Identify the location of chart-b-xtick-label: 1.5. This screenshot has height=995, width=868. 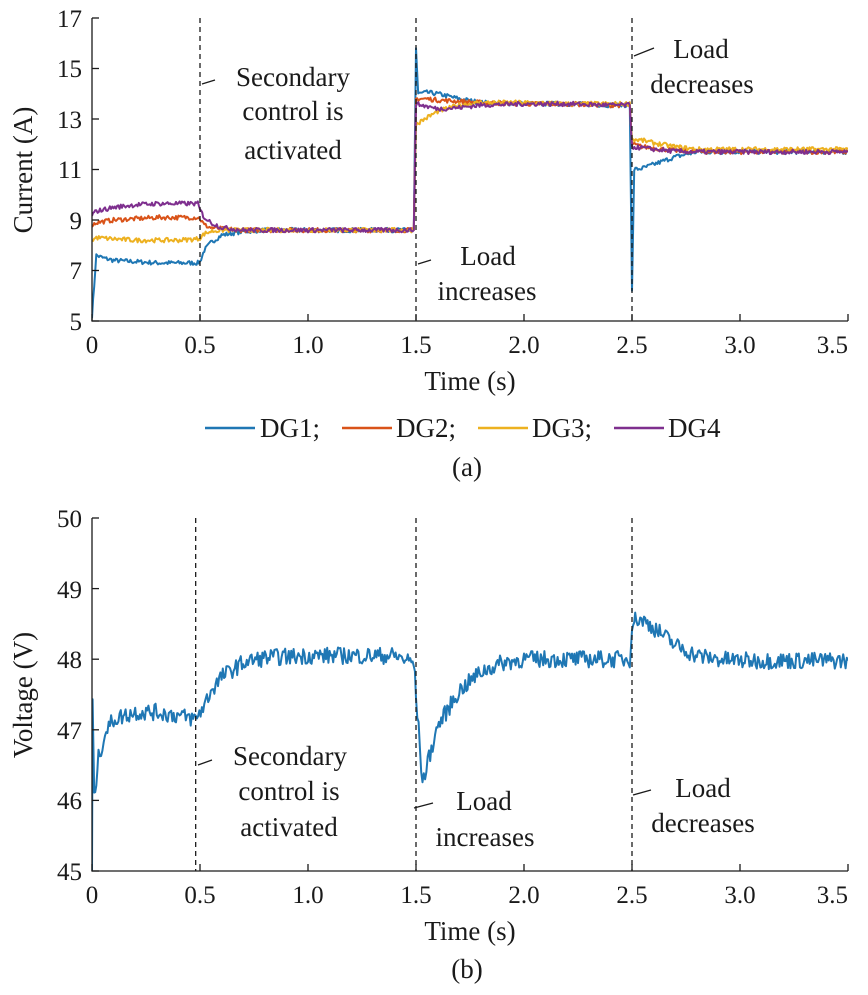
(415, 895).